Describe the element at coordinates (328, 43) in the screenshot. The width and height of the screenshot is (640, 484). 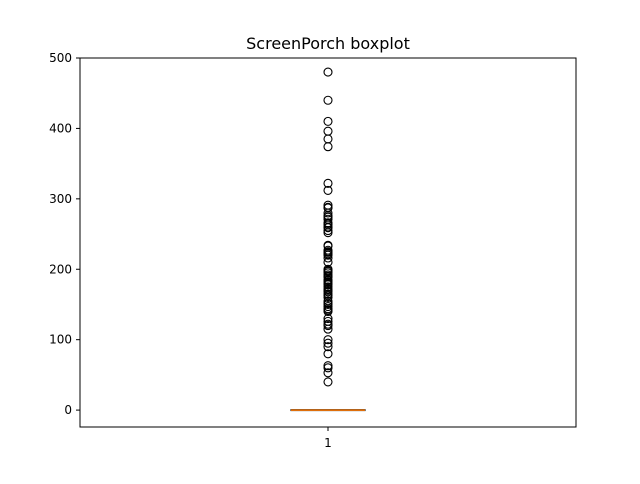
I see `chart-title: ScreenPorch boxplot` at that location.